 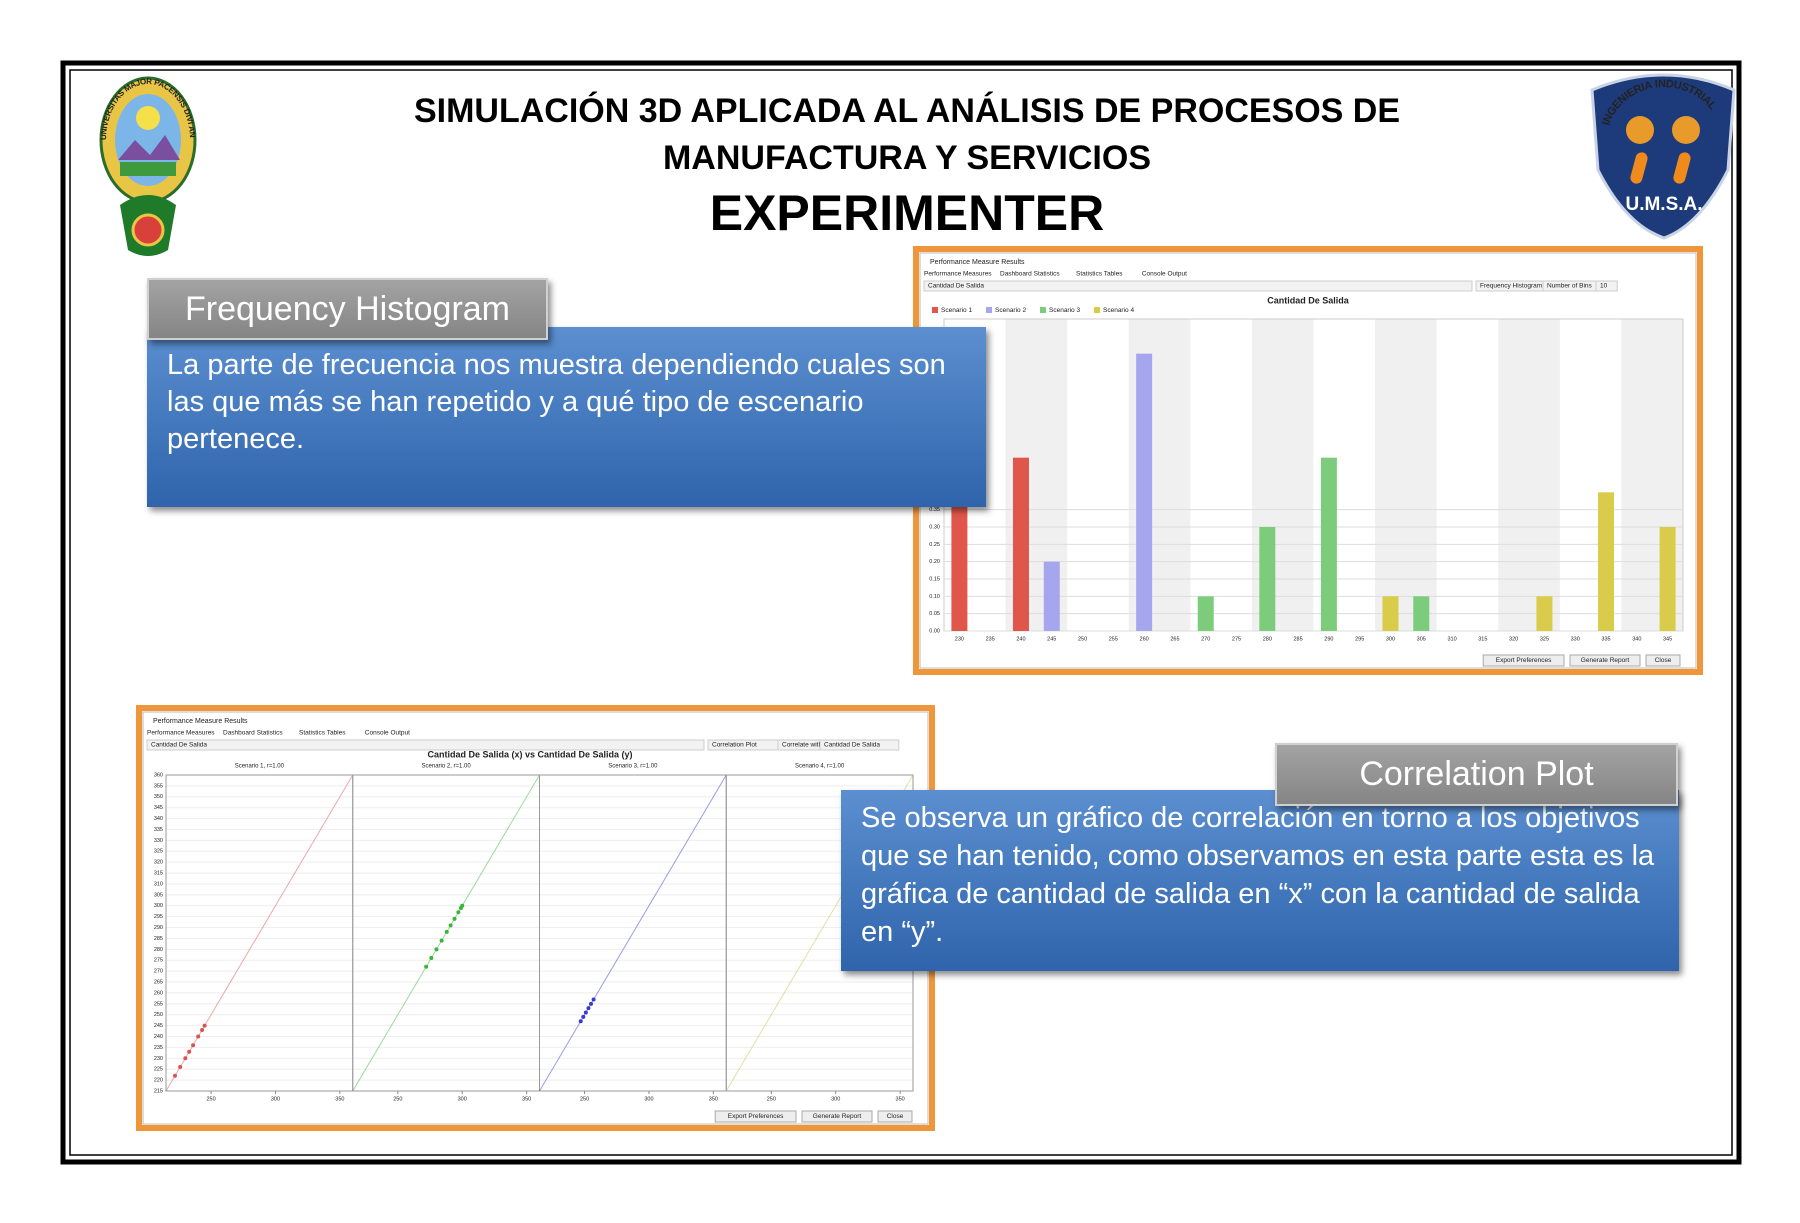 What do you see at coordinates (934, 527) in the screenshot?
I see `y-tick-label: 0.30` at bounding box center [934, 527].